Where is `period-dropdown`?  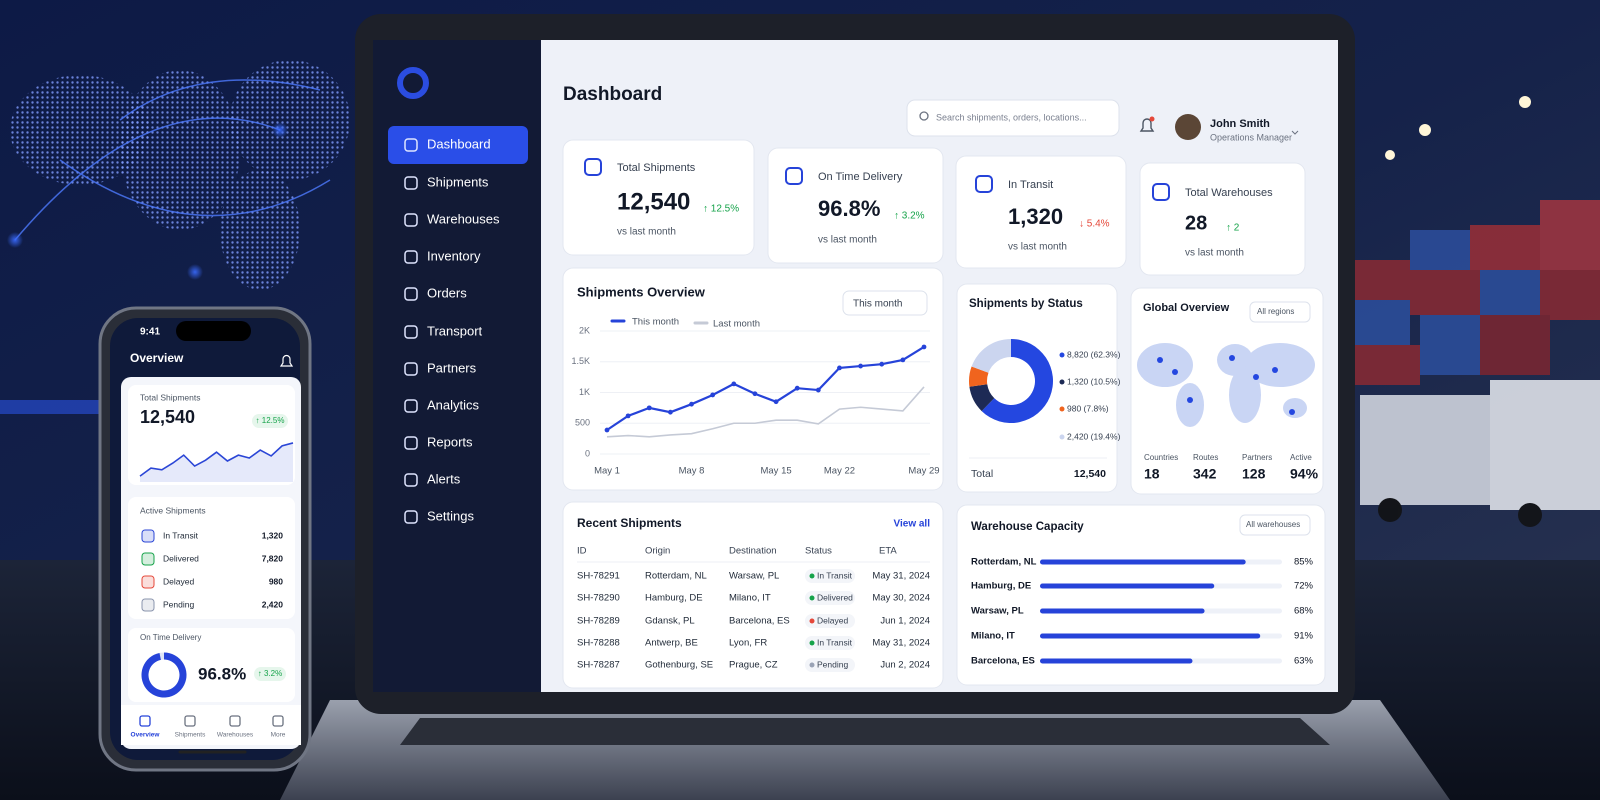 period-dropdown is located at coordinates (885, 303).